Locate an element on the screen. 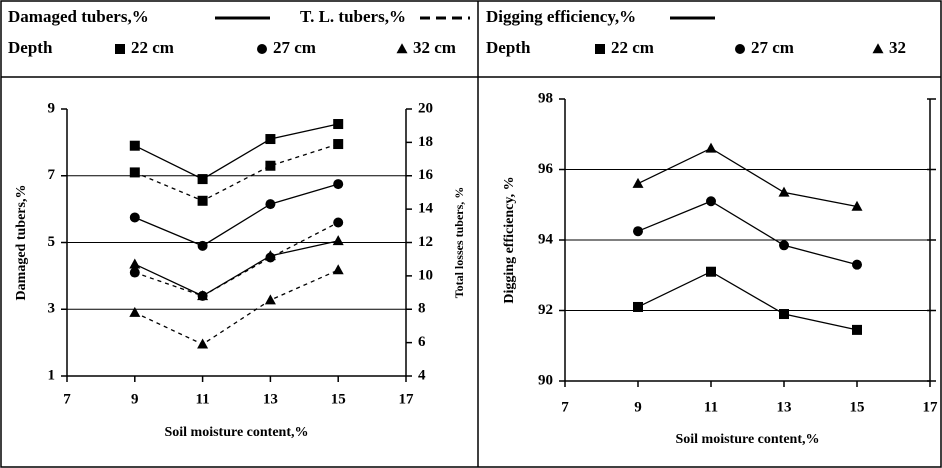  y2-tick-label: 16 is located at coordinates (426, 175).